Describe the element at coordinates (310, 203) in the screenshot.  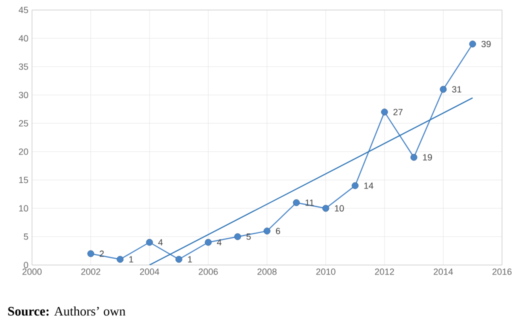
I see `data-label: 11` at that location.